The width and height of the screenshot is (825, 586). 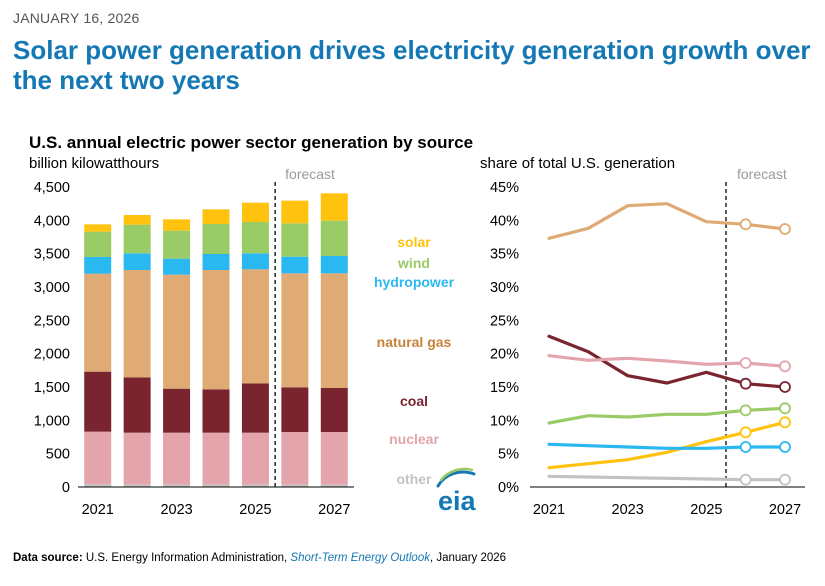 I want to click on legend-natural-gas: natural gas, so click(x=414, y=342).